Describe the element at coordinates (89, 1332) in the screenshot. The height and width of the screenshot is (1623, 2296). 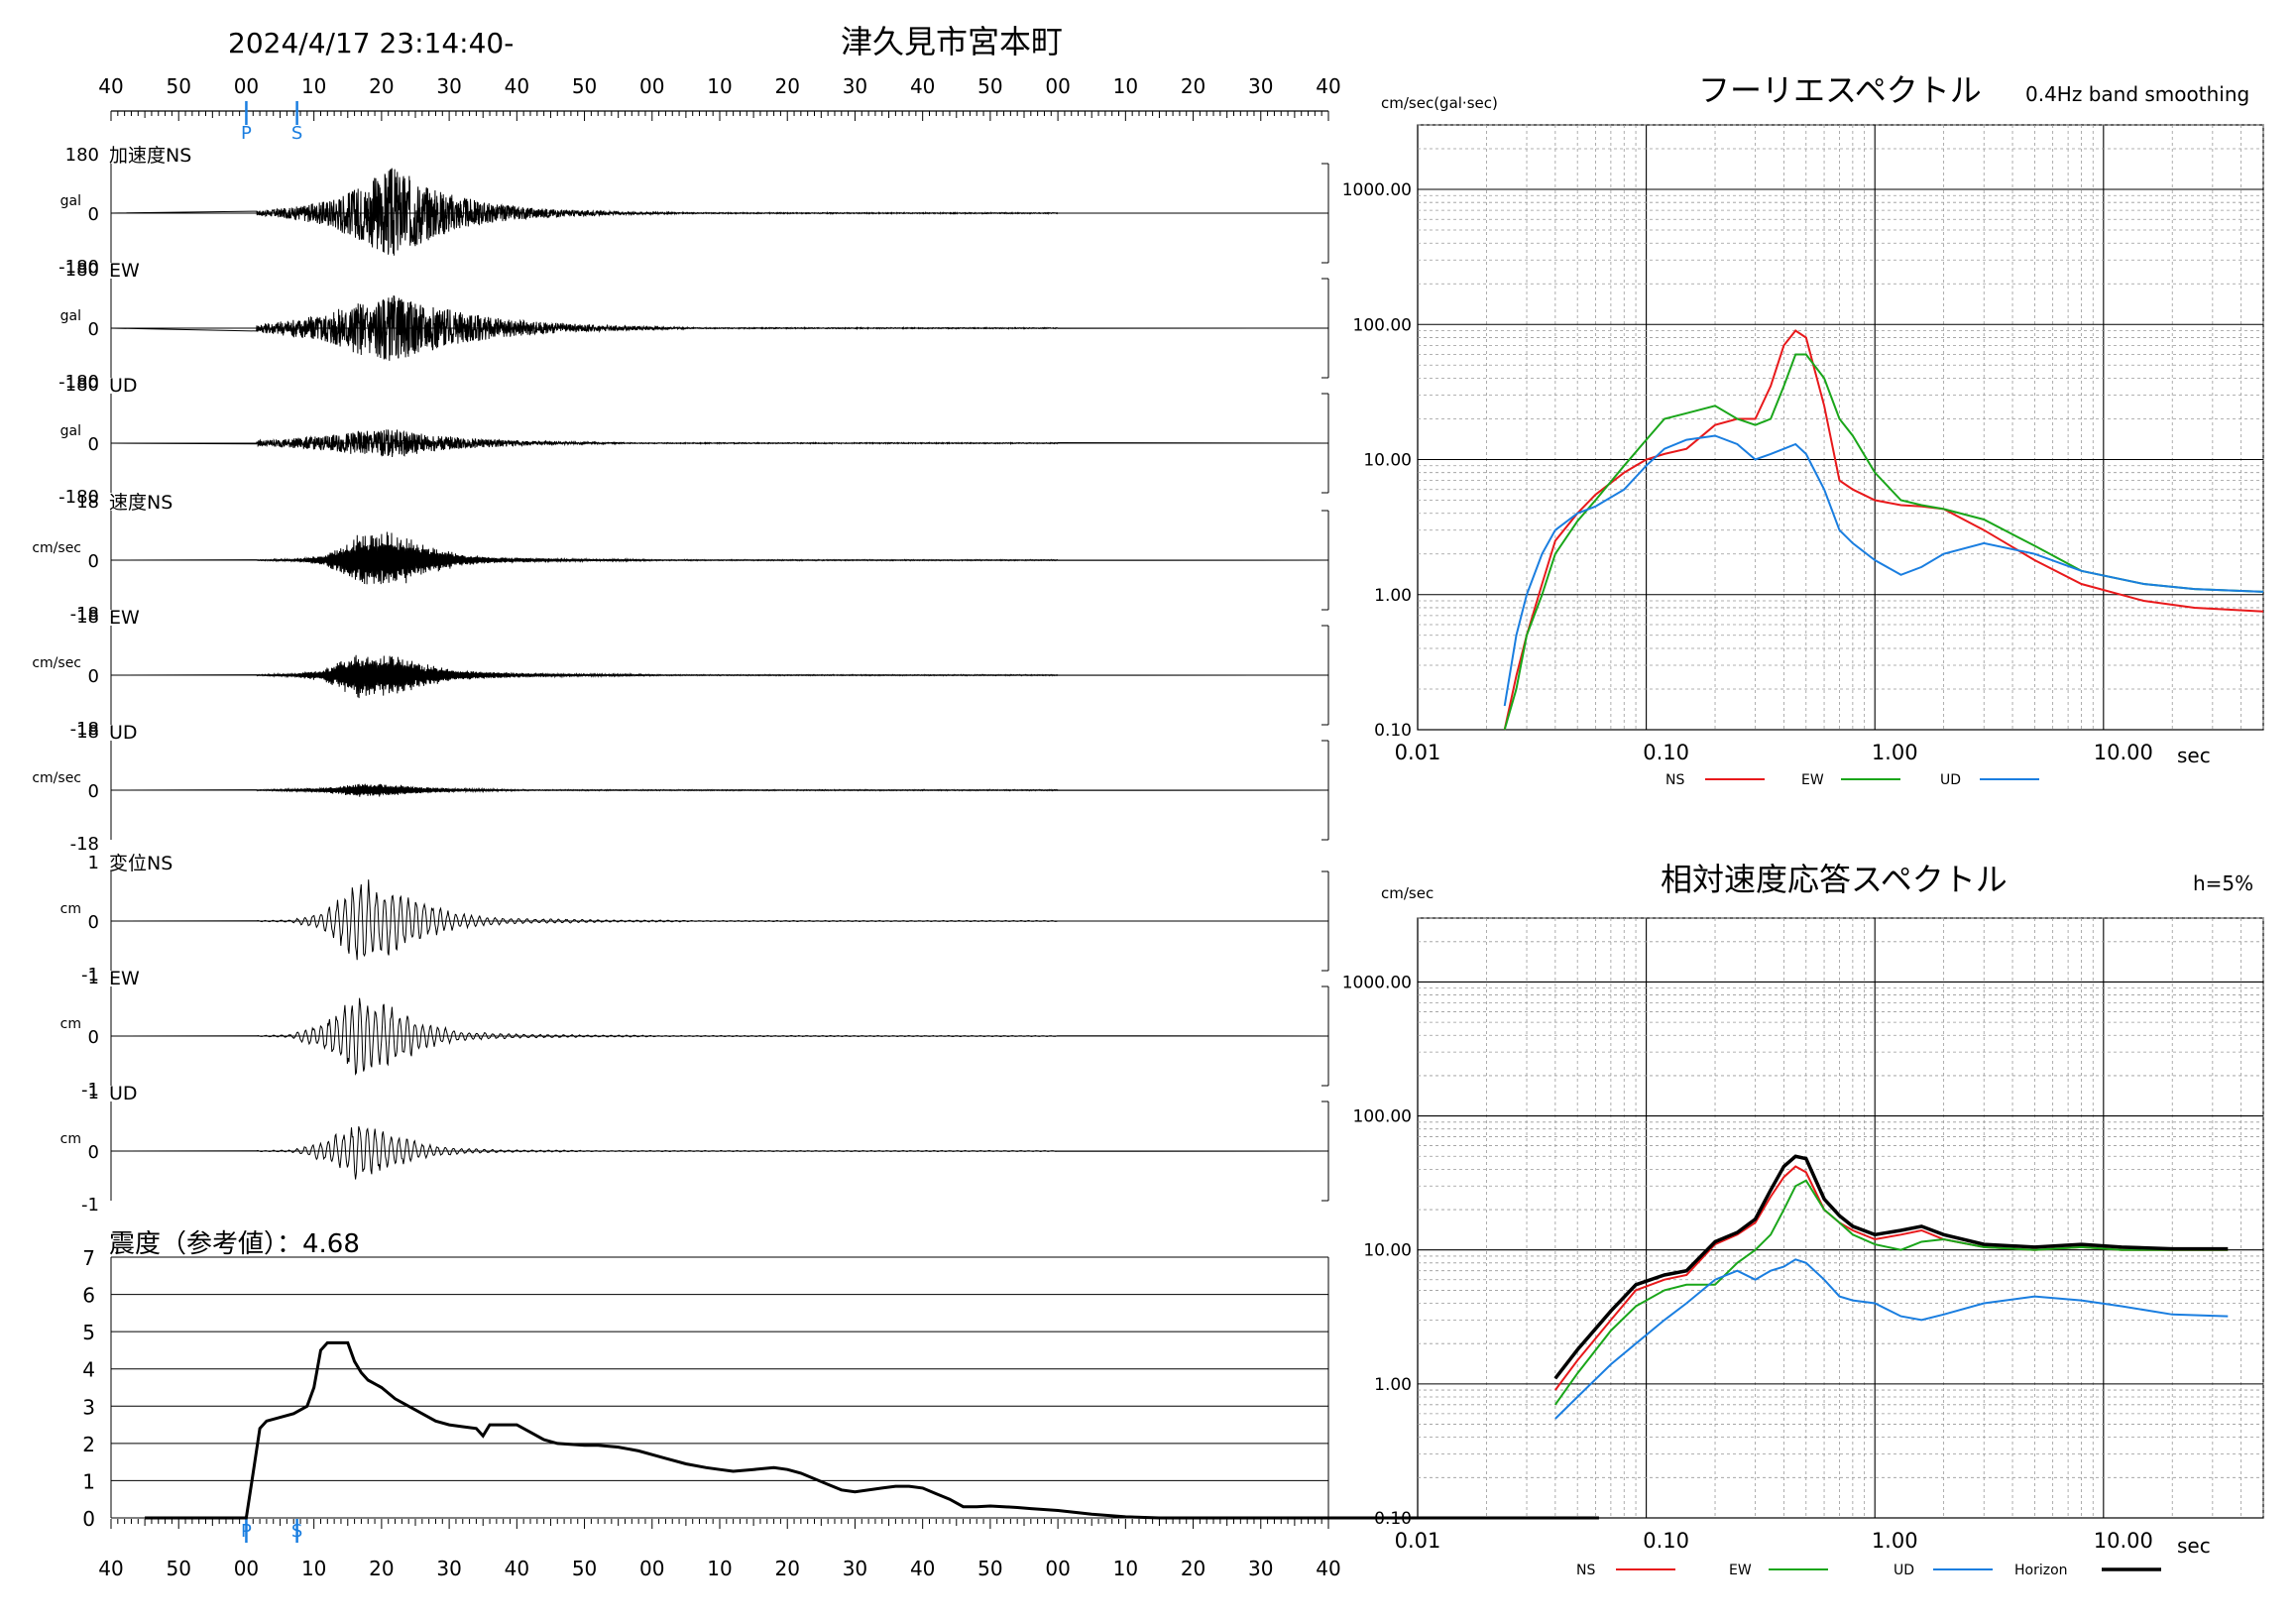
I see `intensity-tick-label: 5` at that location.